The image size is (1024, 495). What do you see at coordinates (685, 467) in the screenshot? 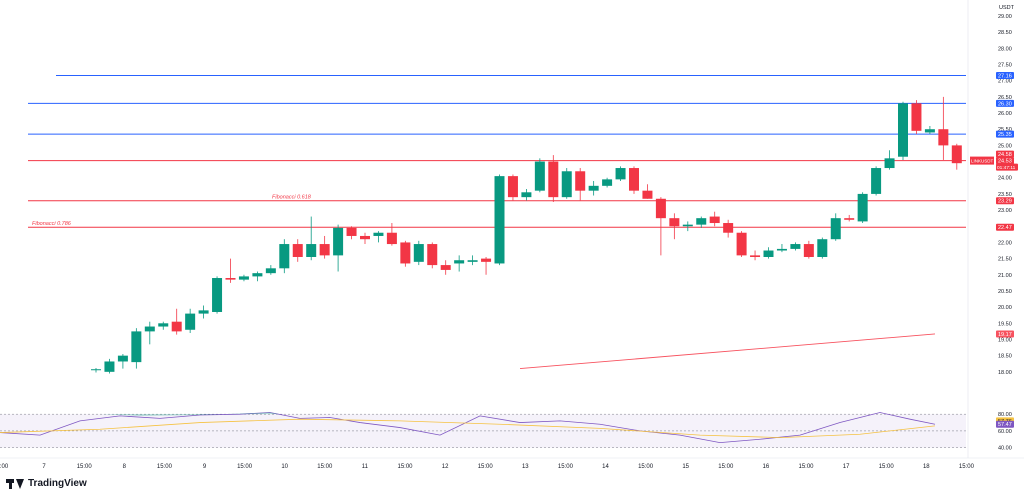
I see `time-tick-label: 15` at bounding box center [685, 467].